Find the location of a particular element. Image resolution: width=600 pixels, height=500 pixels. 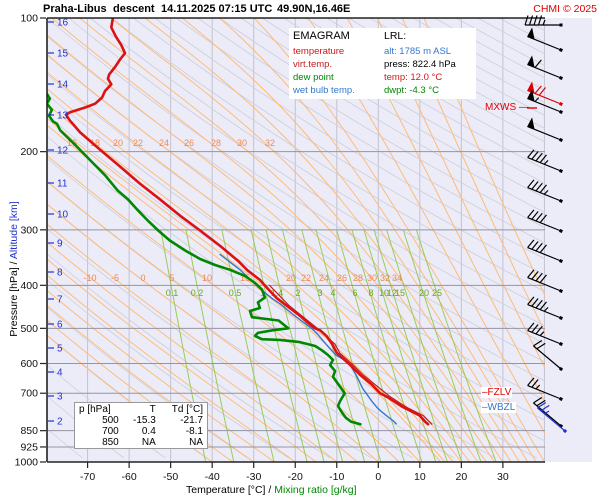

altitude-tick-label: 6 is located at coordinates (60, 325).